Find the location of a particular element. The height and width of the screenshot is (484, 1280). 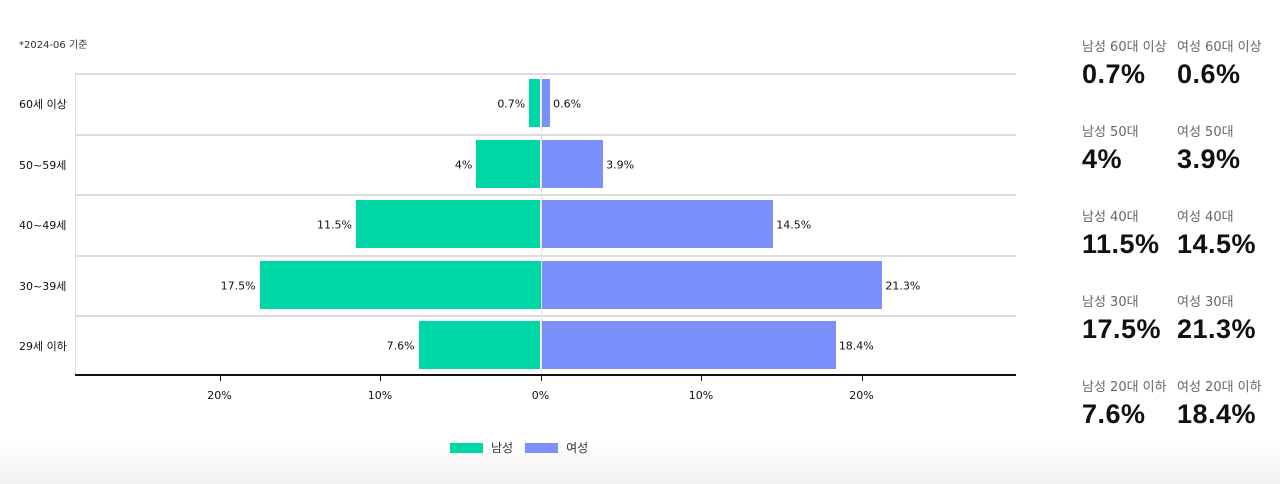

stat-value: 21.3% is located at coordinates (1217, 329).